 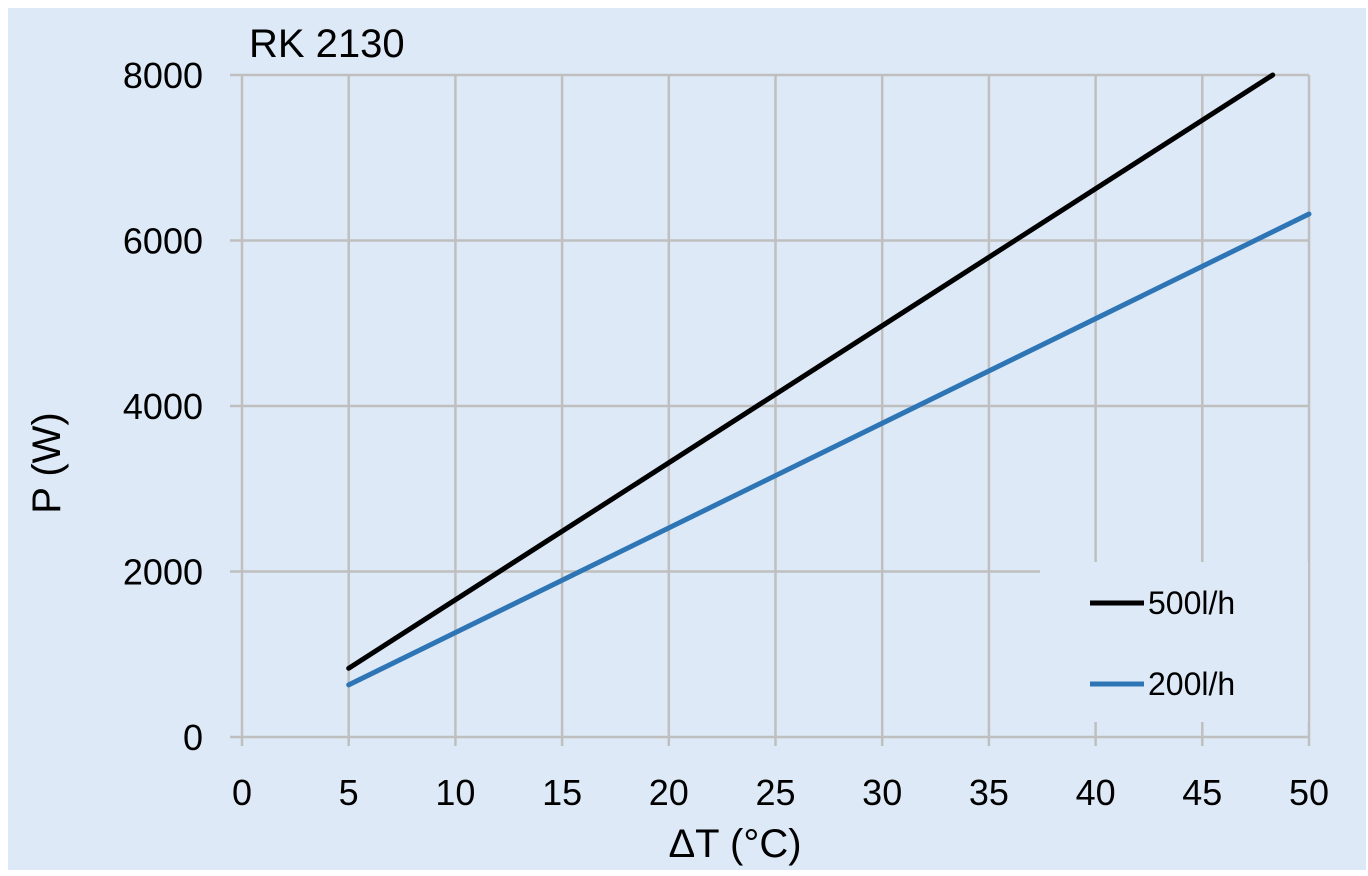 I want to click on legend: 500l/h 200l/h, so click(x=1174, y=642).